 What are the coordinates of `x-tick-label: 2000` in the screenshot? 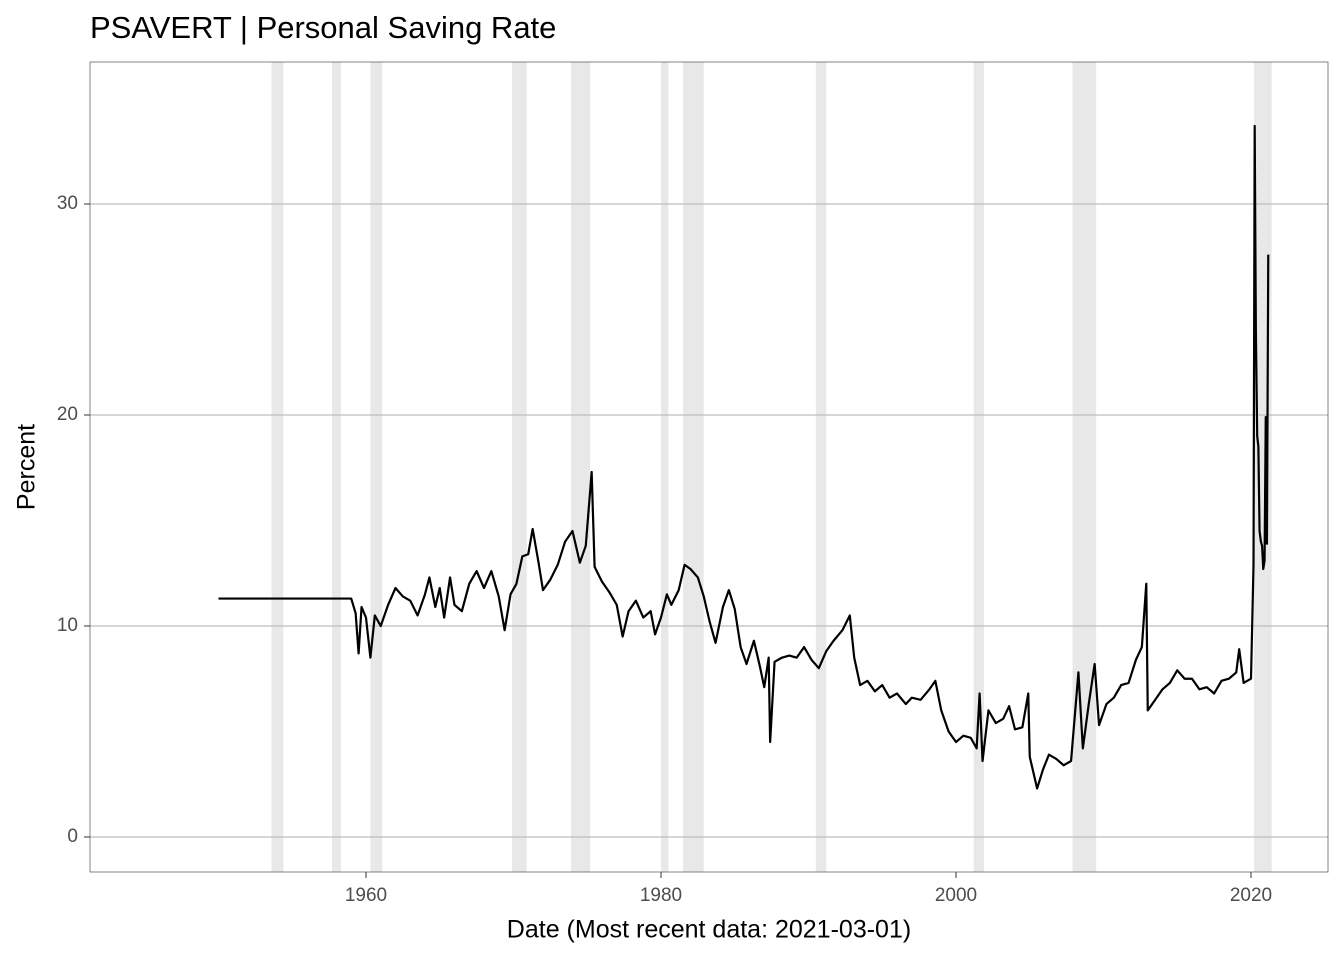 It's located at (956, 895).